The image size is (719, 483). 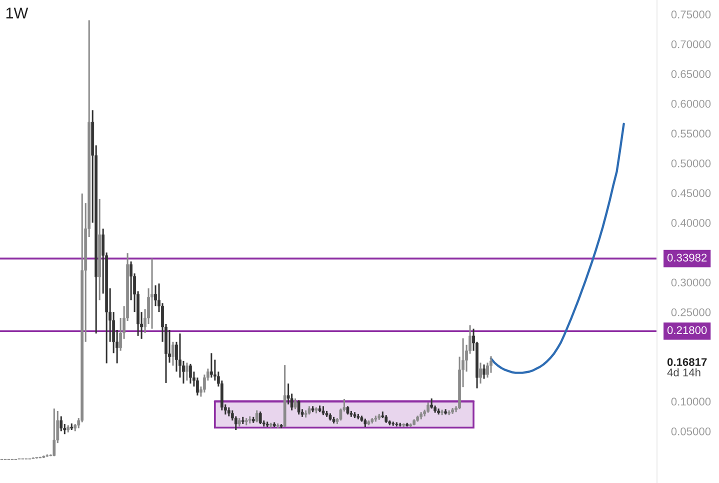 What do you see at coordinates (687, 258) in the screenshot?
I see `ref-line-label: 0.33982` at bounding box center [687, 258].